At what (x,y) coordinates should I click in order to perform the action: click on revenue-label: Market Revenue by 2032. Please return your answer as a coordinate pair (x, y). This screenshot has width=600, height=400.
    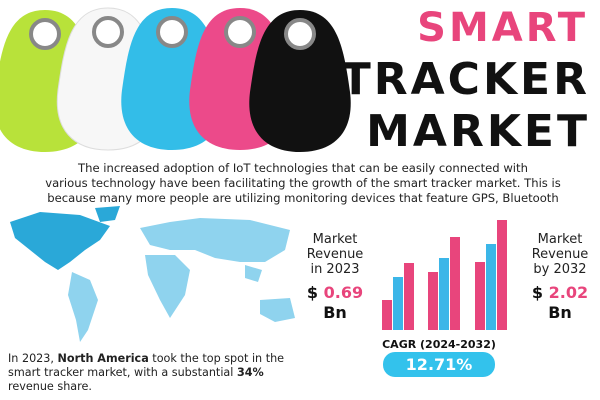
    Looking at the image, I should click on (560, 254).